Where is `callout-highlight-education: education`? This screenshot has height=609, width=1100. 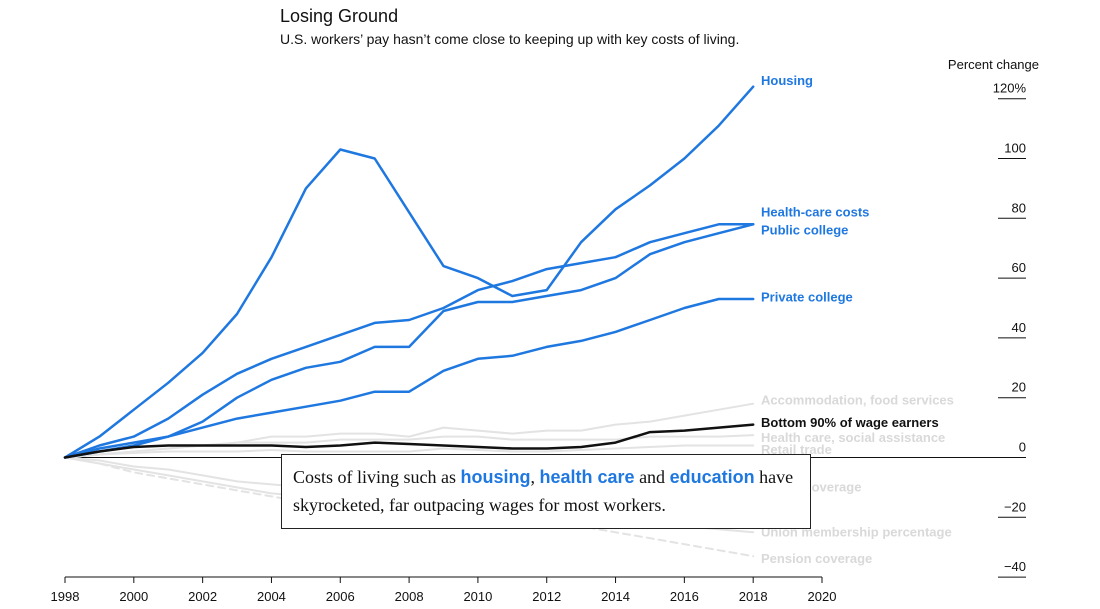 callout-highlight-education: education is located at coordinates (712, 477).